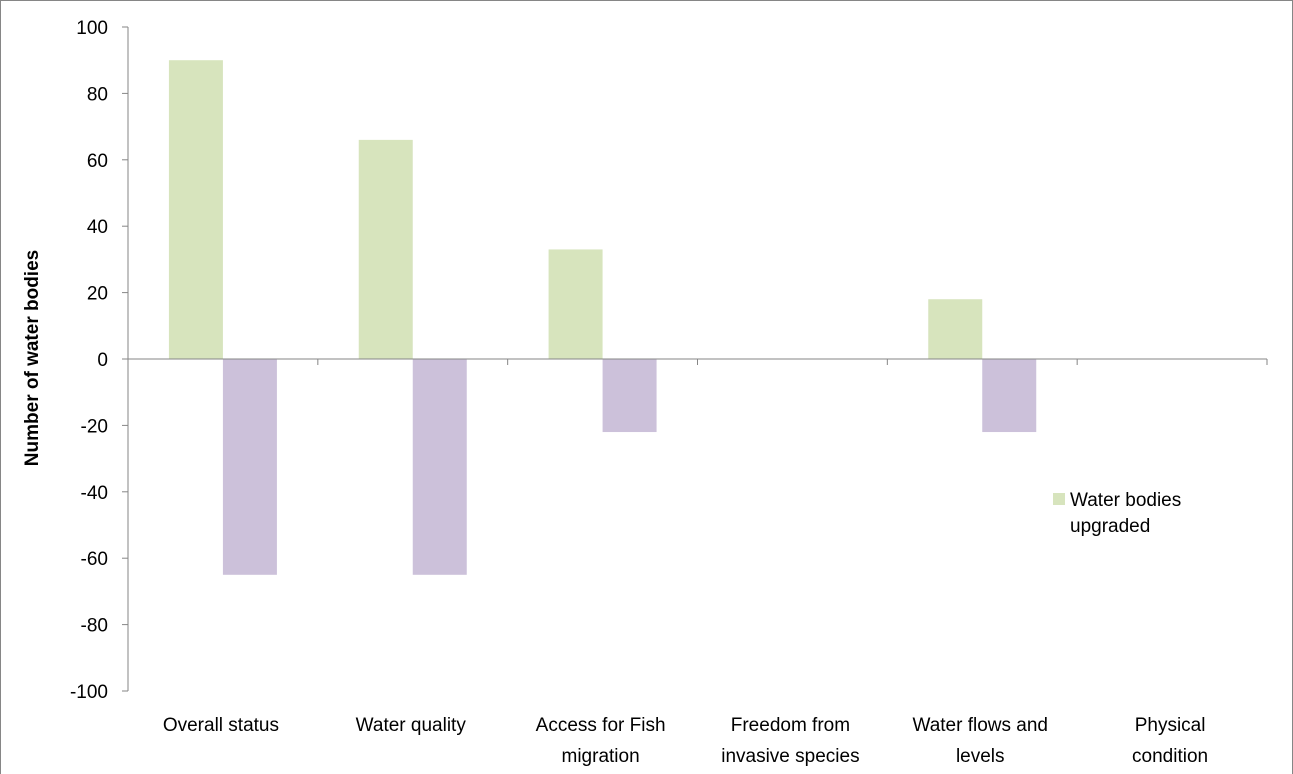 The image size is (1293, 774). What do you see at coordinates (97, 294) in the screenshot?
I see `y-tick-label: 20` at bounding box center [97, 294].